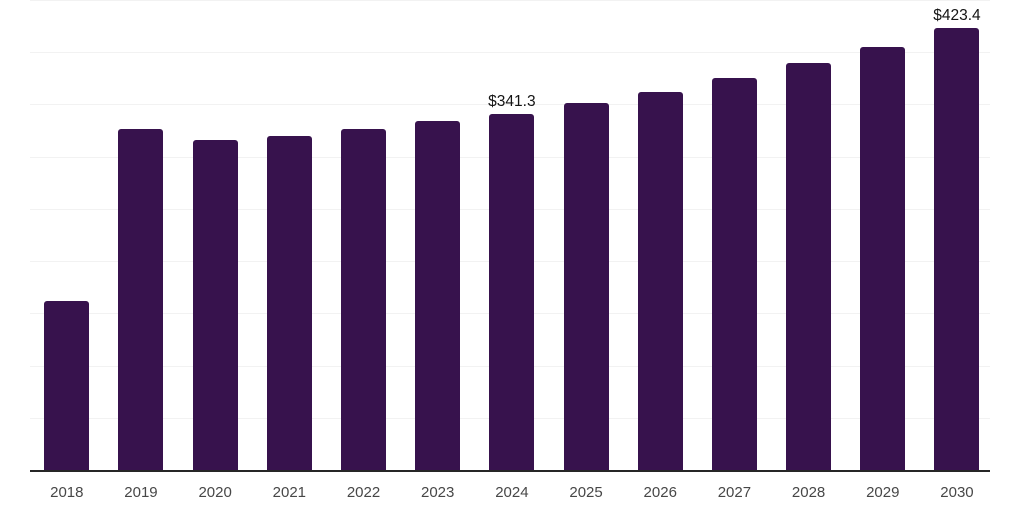  I want to click on bar-2020, so click(215, 304).